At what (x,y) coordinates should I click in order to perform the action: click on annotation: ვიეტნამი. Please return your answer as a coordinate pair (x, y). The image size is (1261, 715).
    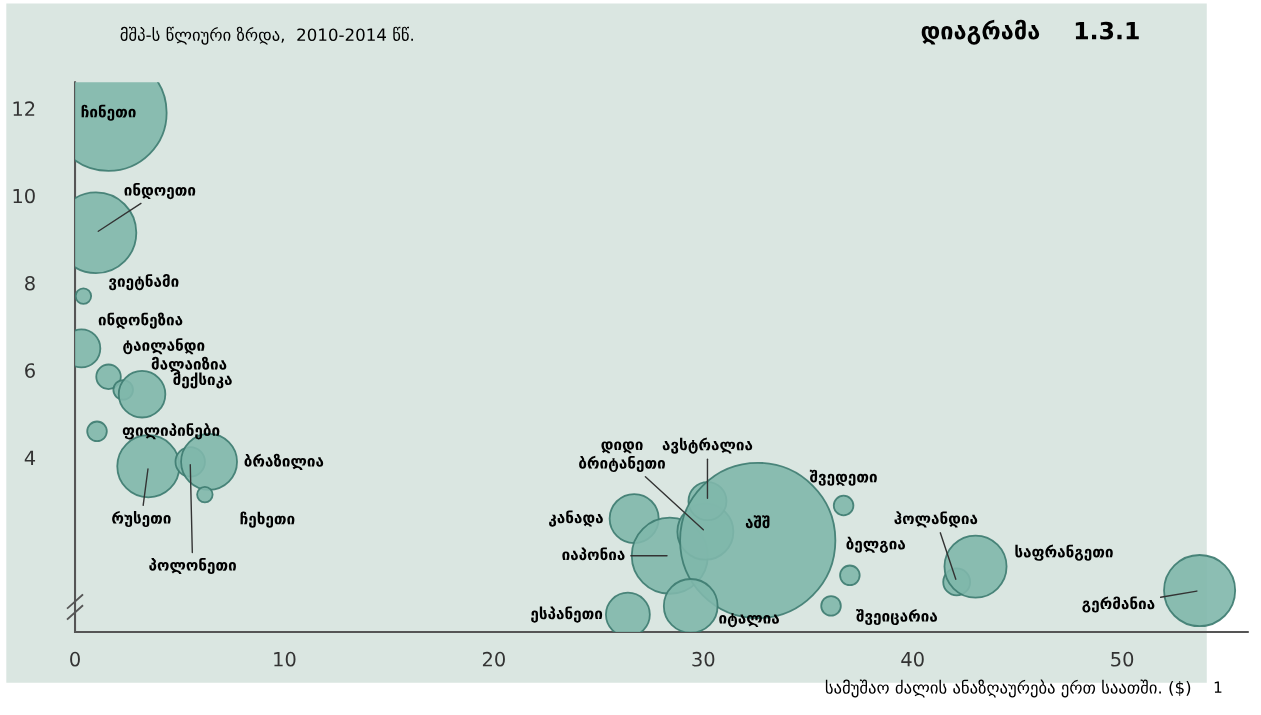
    Looking at the image, I should click on (144, 282).